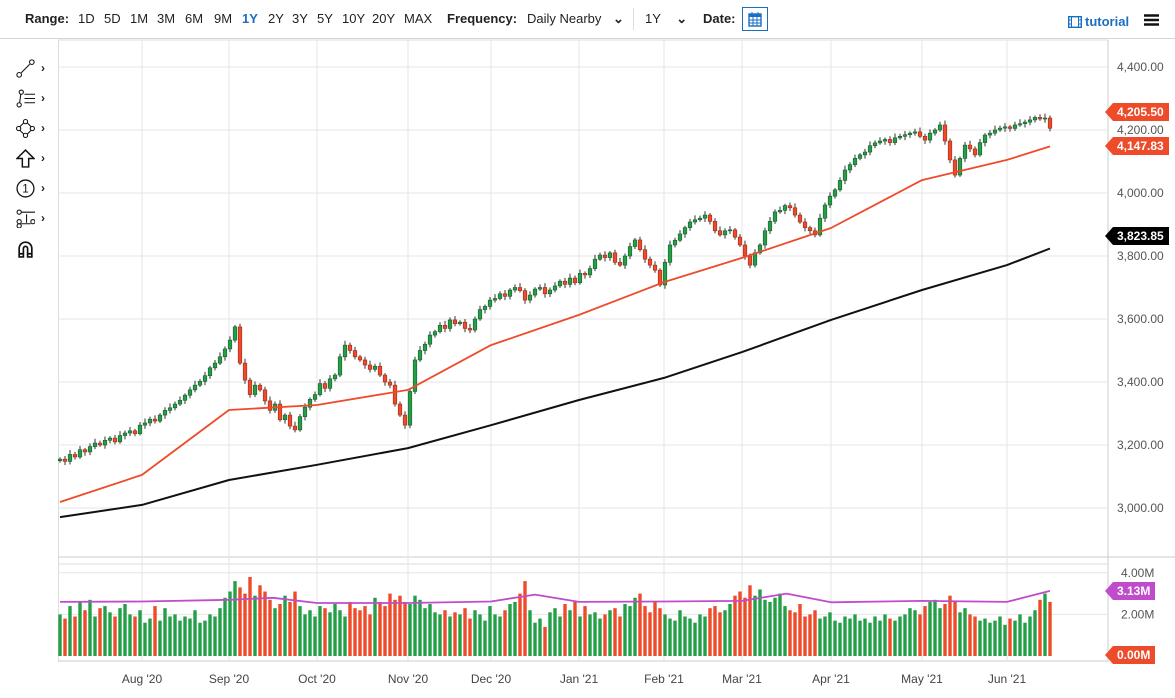 The height and width of the screenshot is (698, 1175). Describe the element at coordinates (1151, 20) in the screenshot. I see `hamburger-menu-icon` at that location.